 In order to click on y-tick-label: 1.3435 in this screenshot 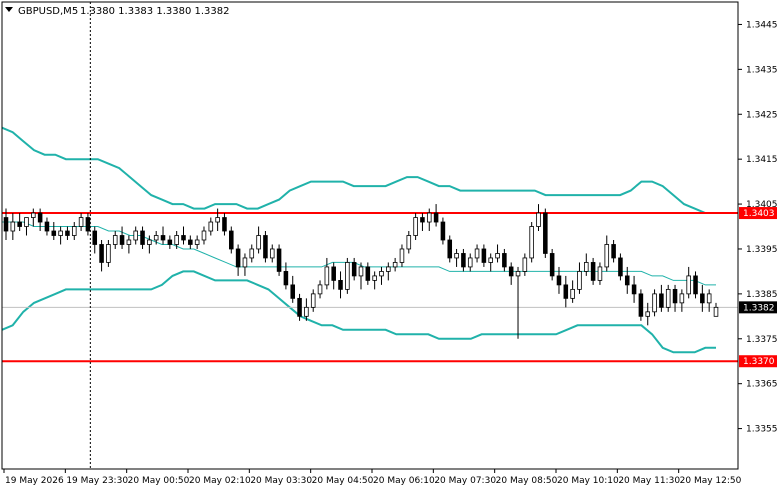, I will do `click(762, 70)`.